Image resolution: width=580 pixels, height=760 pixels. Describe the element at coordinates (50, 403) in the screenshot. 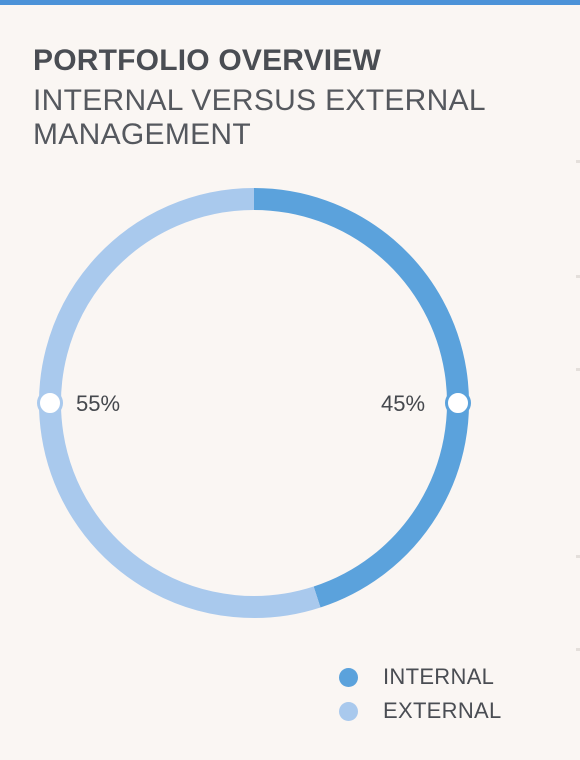

I see `label-marker-external` at that location.